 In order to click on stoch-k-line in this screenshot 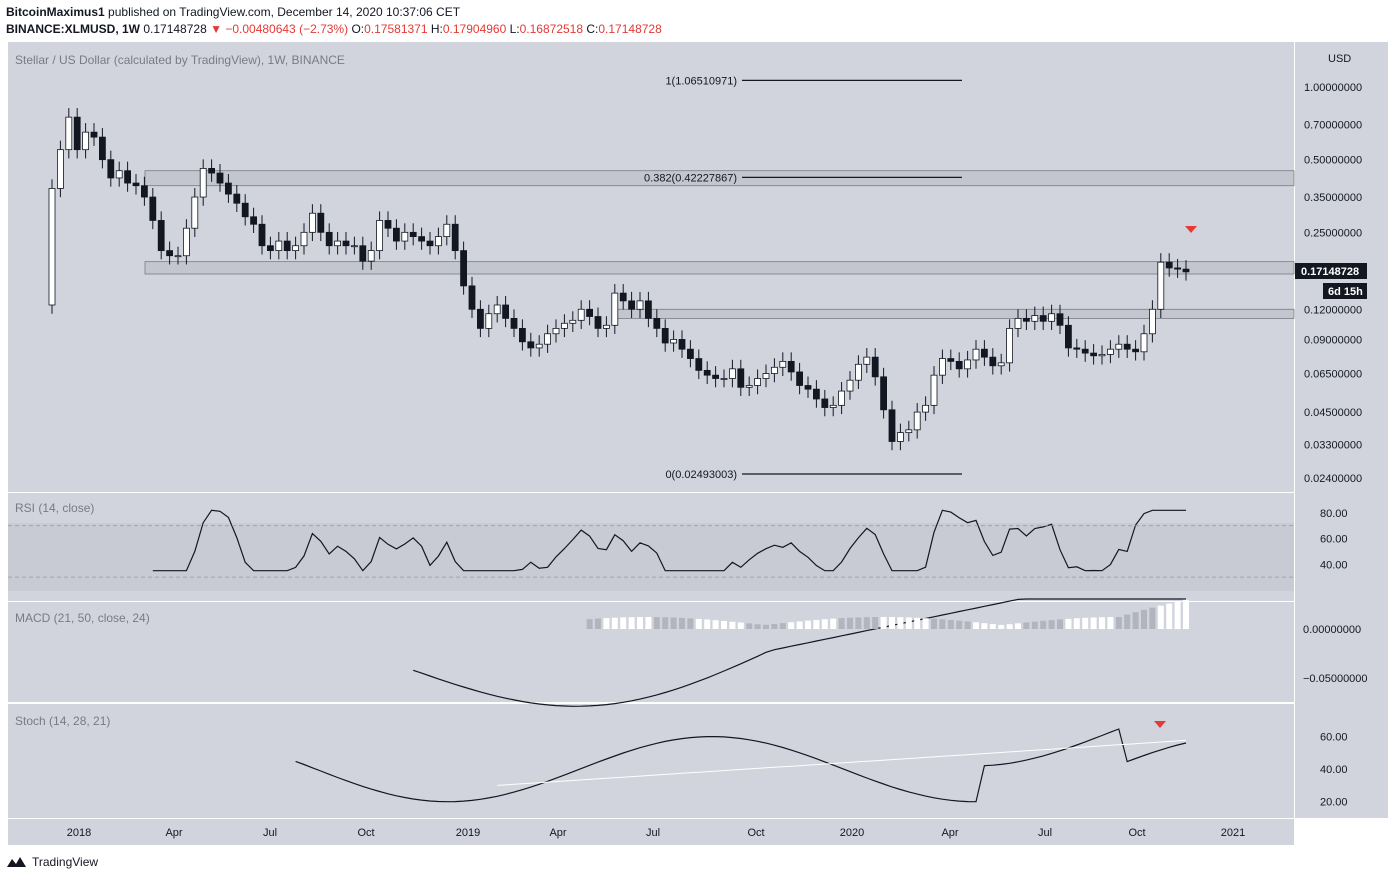, I will do `click(741, 765)`.